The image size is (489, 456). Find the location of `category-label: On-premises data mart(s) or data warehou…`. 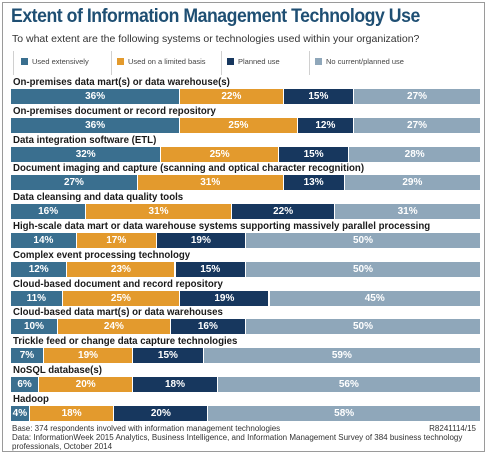

category-label: On-premises data mart(s) or data warehou… is located at coordinates (121, 82).